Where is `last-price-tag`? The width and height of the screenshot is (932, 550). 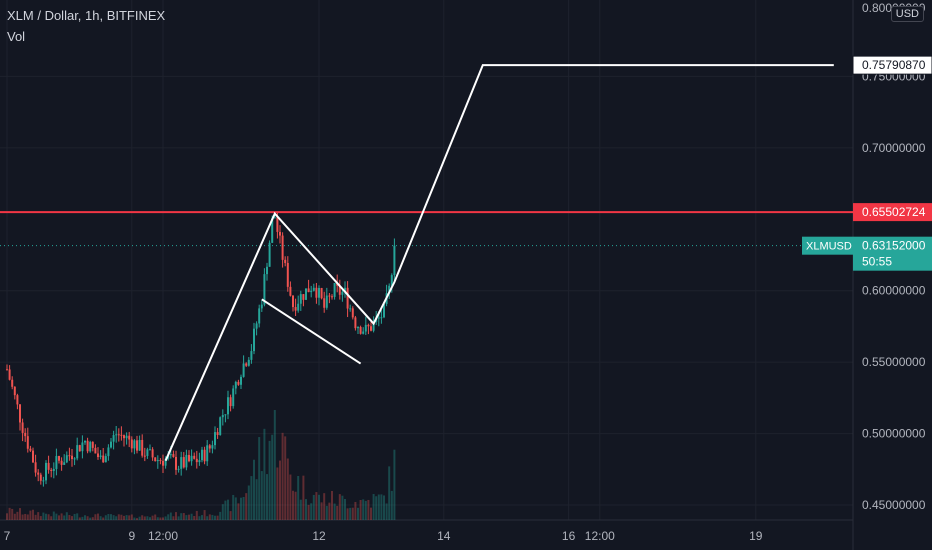
last-price-tag is located at coordinates (892, 253).